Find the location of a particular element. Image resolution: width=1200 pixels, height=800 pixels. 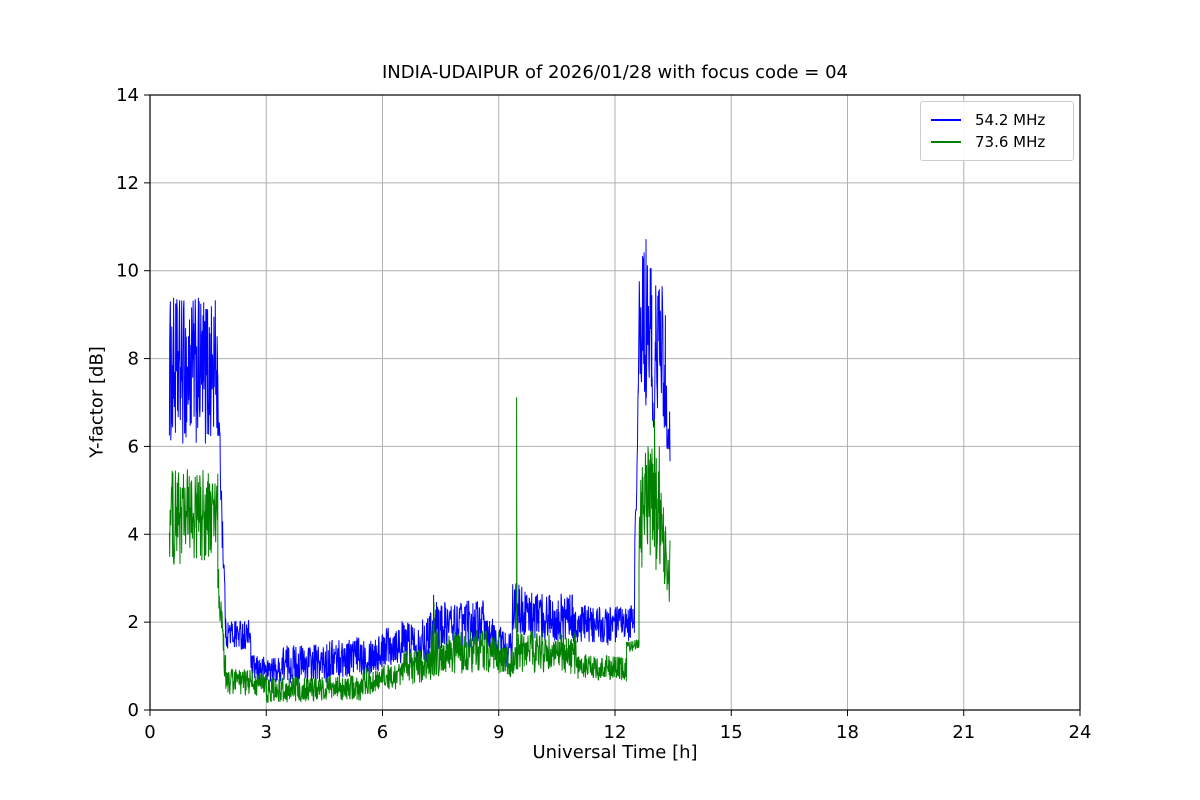

y-tick-label: 2 is located at coordinates (133, 622).